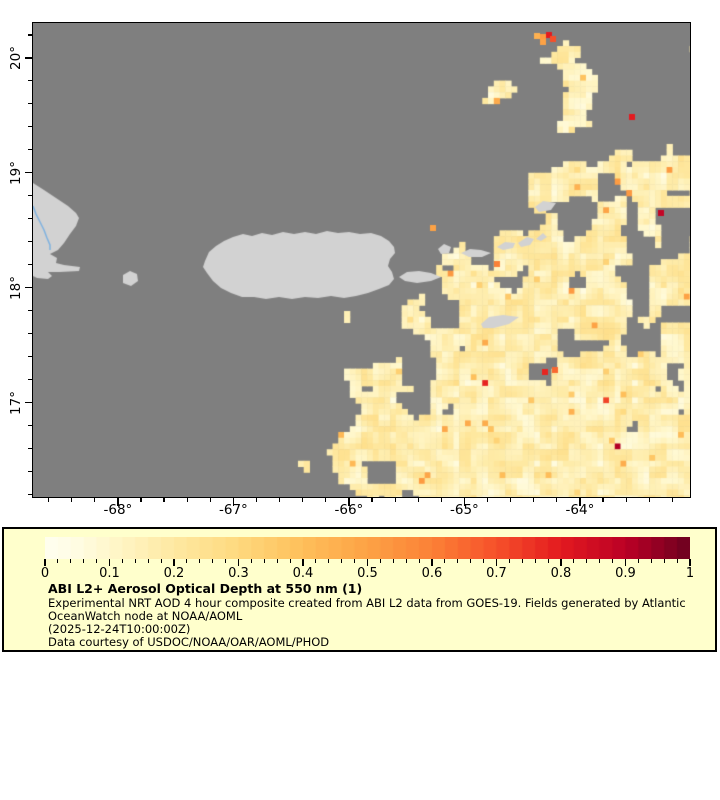 The width and height of the screenshot is (720, 800). What do you see at coordinates (625, 573) in the screenshot?
I see `colorbar-tick-label: 0.9` at bounding box center [625, 573].